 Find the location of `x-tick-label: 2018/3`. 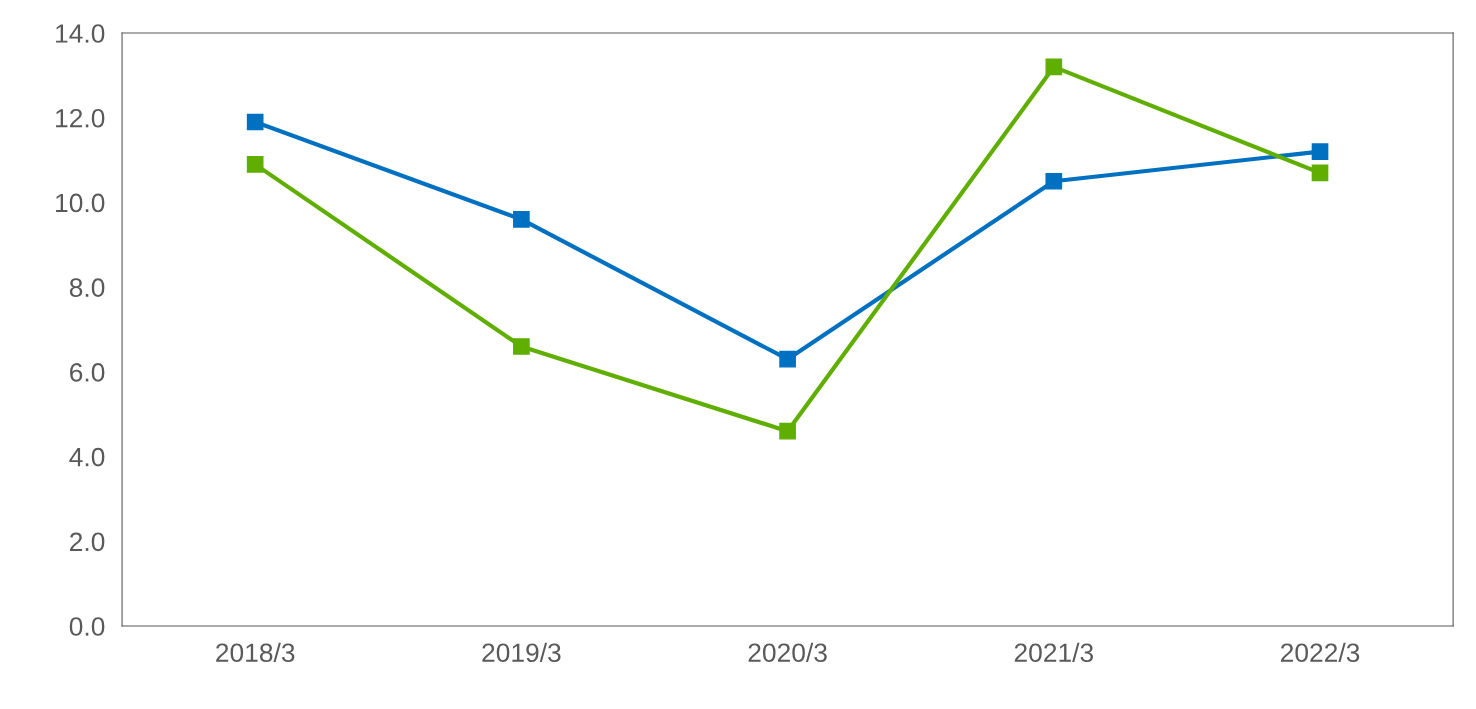

x-tick-label: 2018/3 is located at coordinates (255, 652).